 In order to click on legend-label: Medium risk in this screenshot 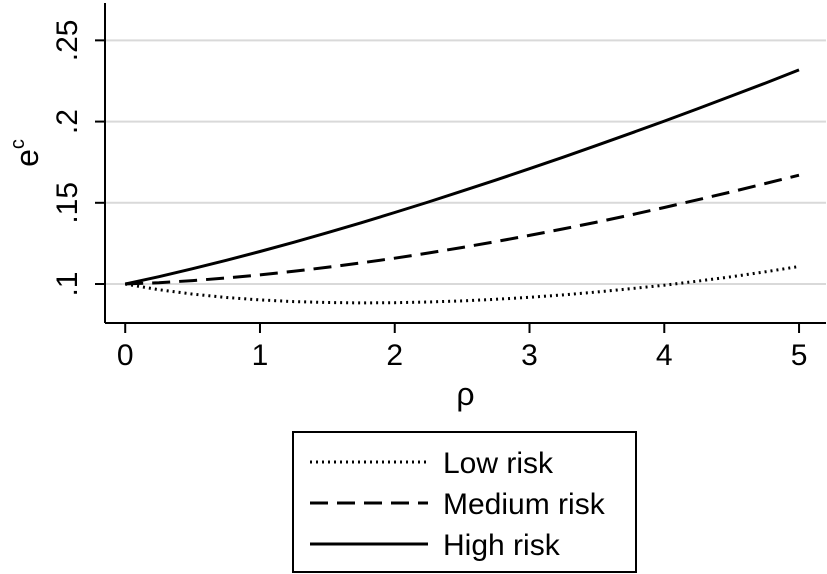, I will do `click(524, 504)`.